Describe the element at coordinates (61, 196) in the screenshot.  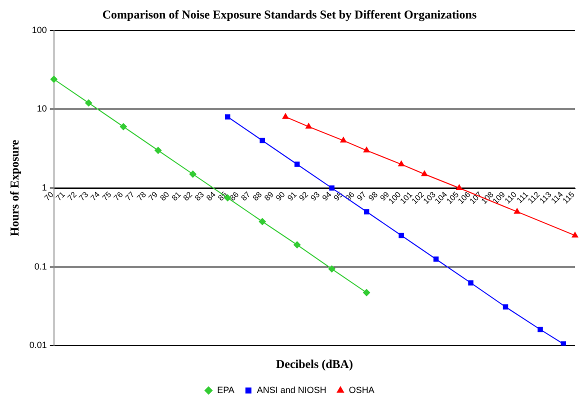
I see `x-tick-label: 71` at that location.